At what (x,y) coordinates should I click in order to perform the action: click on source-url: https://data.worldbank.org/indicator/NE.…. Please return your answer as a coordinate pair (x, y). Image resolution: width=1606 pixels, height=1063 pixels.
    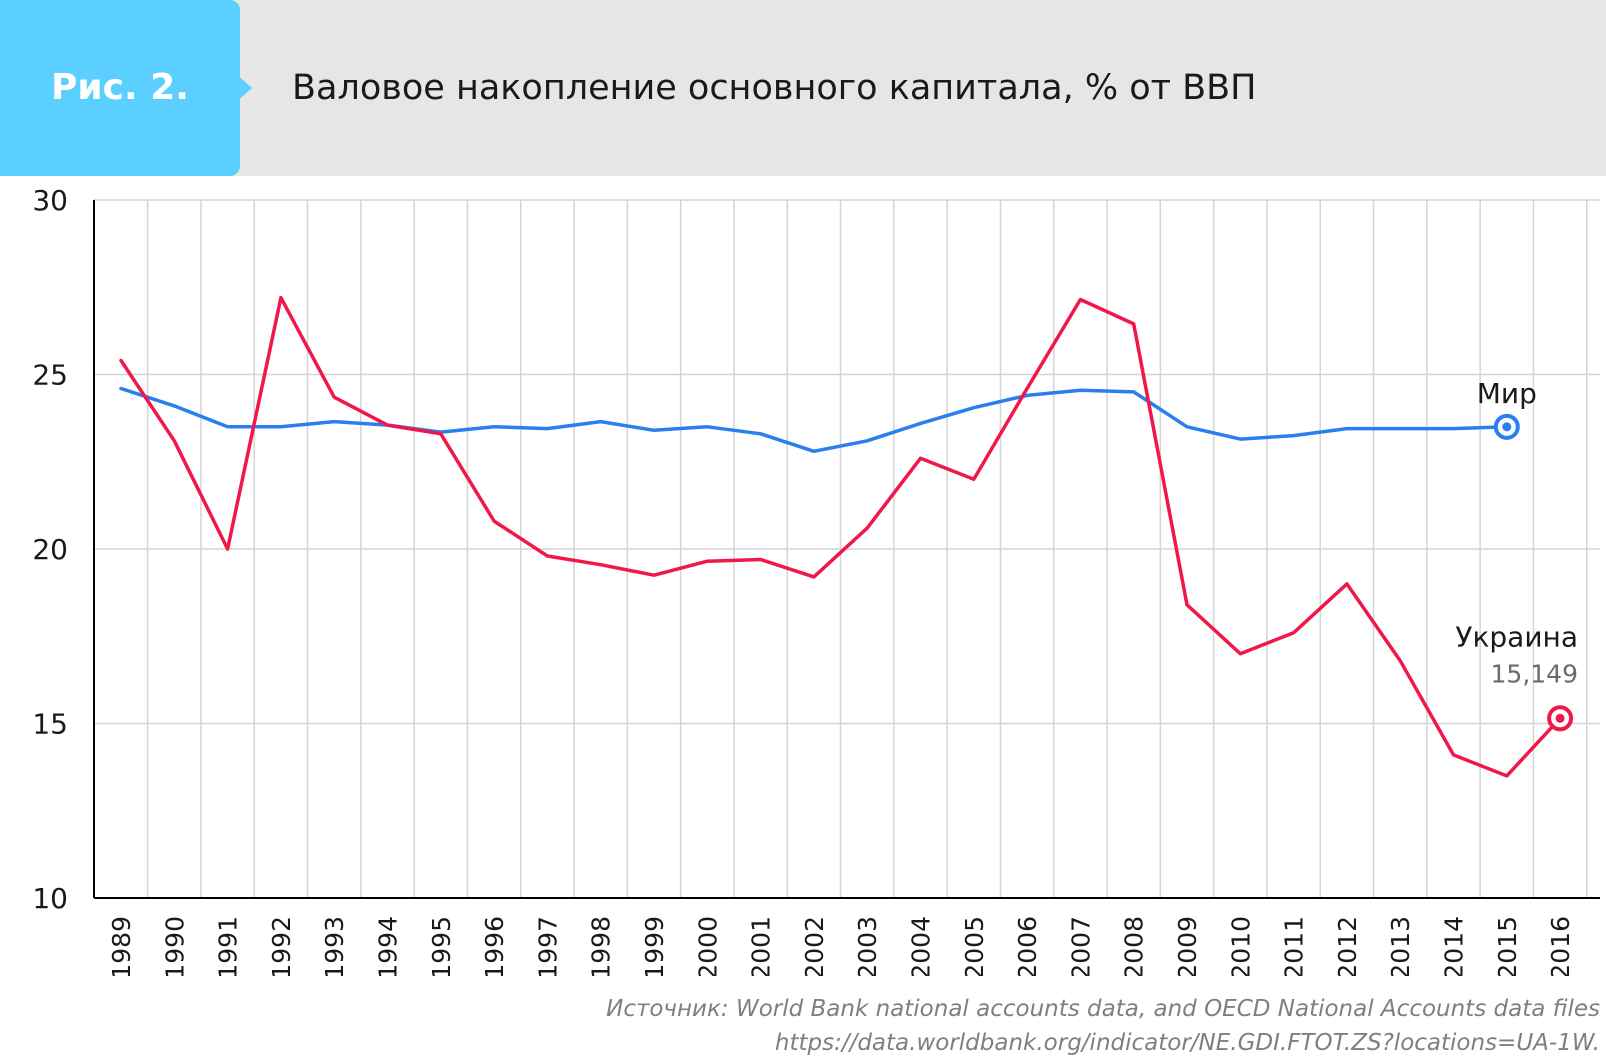
    Looking at the image, I should click on (1187, 1043).